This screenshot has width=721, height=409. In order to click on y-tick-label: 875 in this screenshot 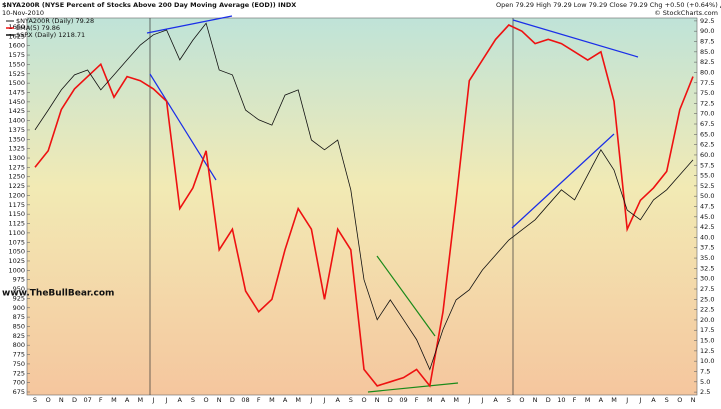, I will do `click(19, 317)`.